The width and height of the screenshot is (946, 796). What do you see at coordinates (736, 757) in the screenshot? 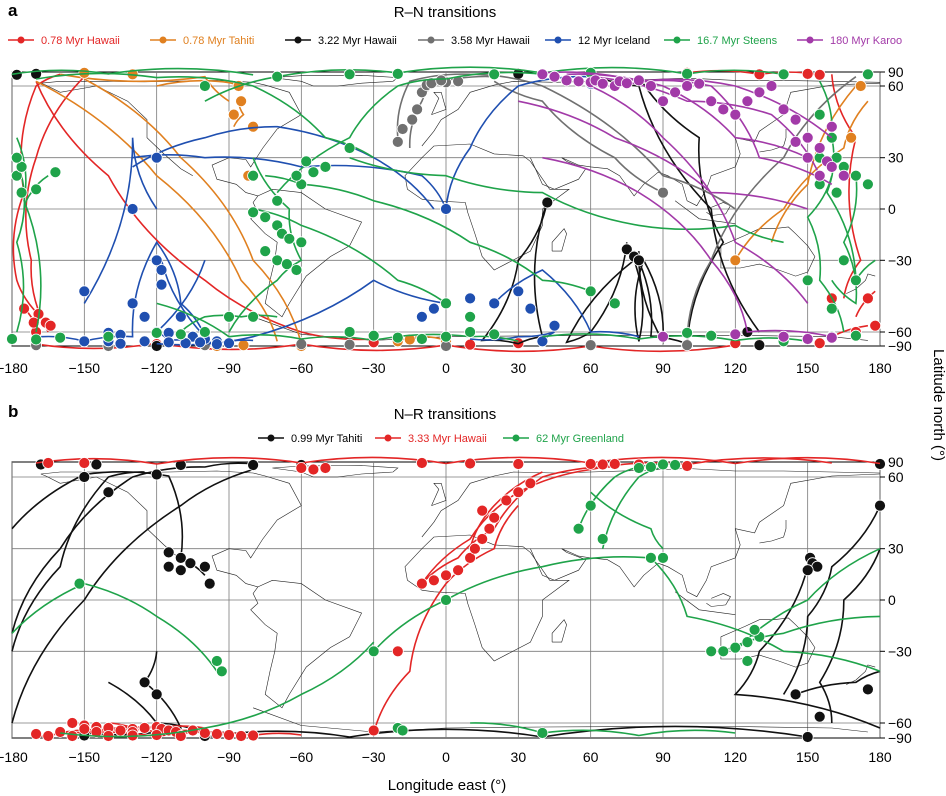
I see `x-tick-label: 120` at bounding box center [736, 757].